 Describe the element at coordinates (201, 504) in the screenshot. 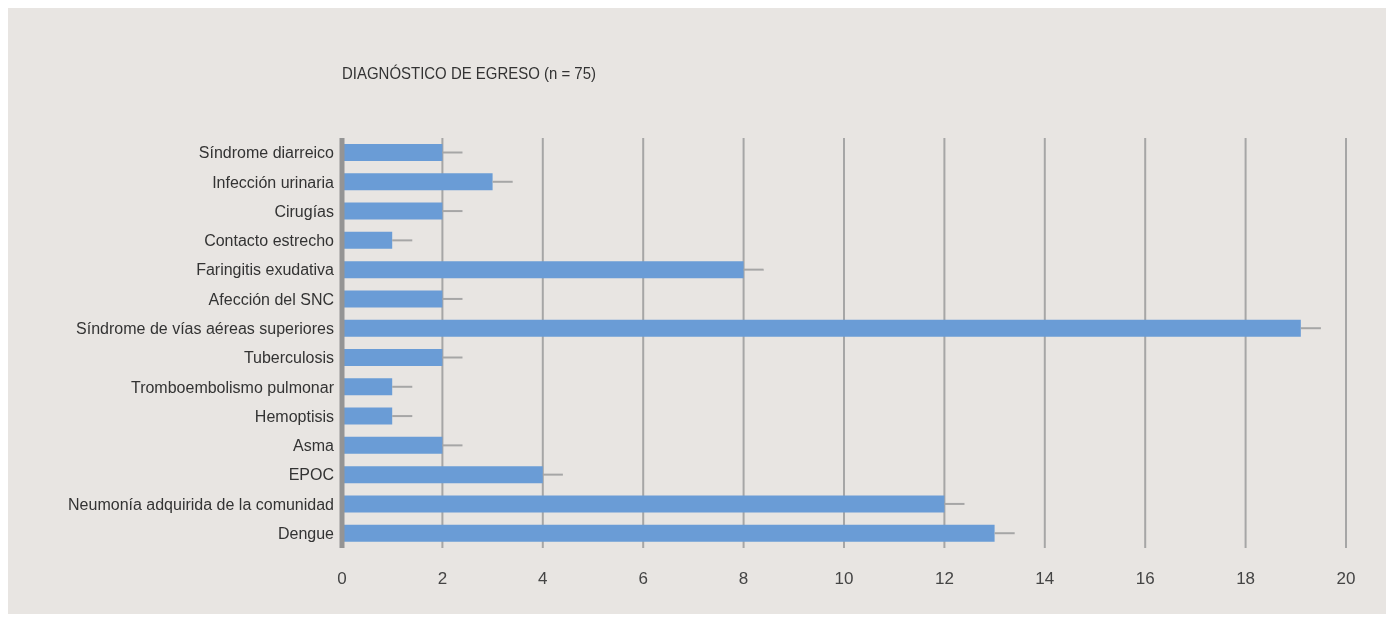

I see `y-tick-label: Neumonía adquirida de la comunidad` at that location.